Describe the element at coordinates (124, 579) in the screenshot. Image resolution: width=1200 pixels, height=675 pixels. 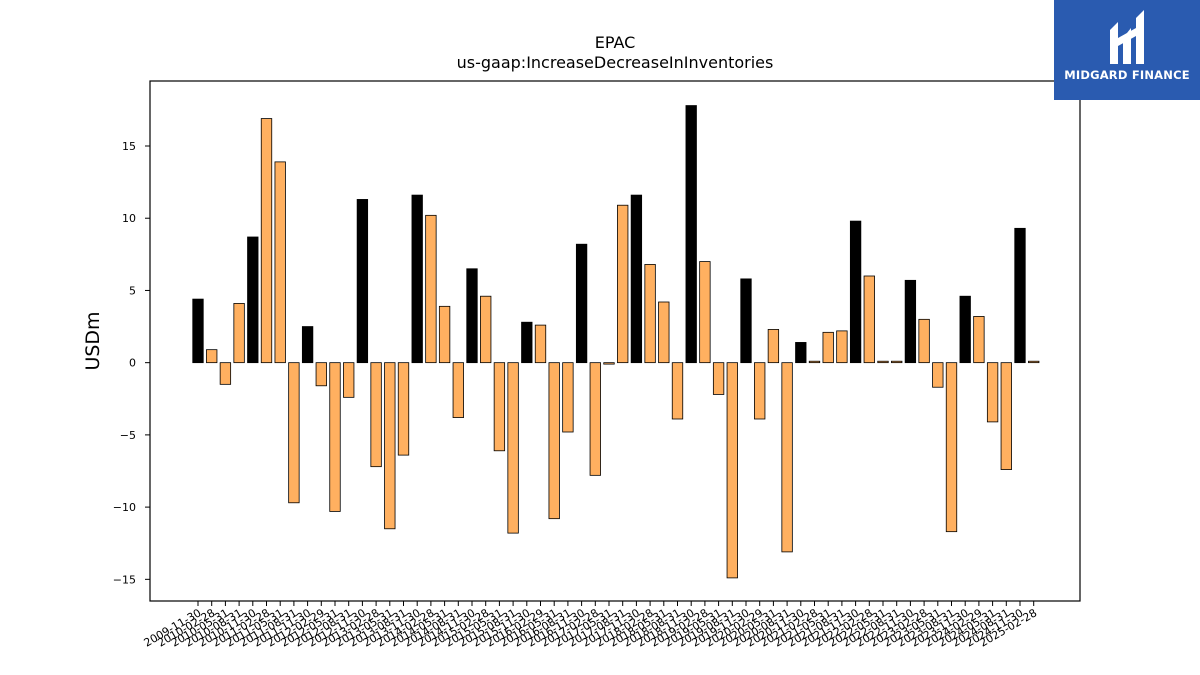
I see `y-tick-label: −15` at that location.